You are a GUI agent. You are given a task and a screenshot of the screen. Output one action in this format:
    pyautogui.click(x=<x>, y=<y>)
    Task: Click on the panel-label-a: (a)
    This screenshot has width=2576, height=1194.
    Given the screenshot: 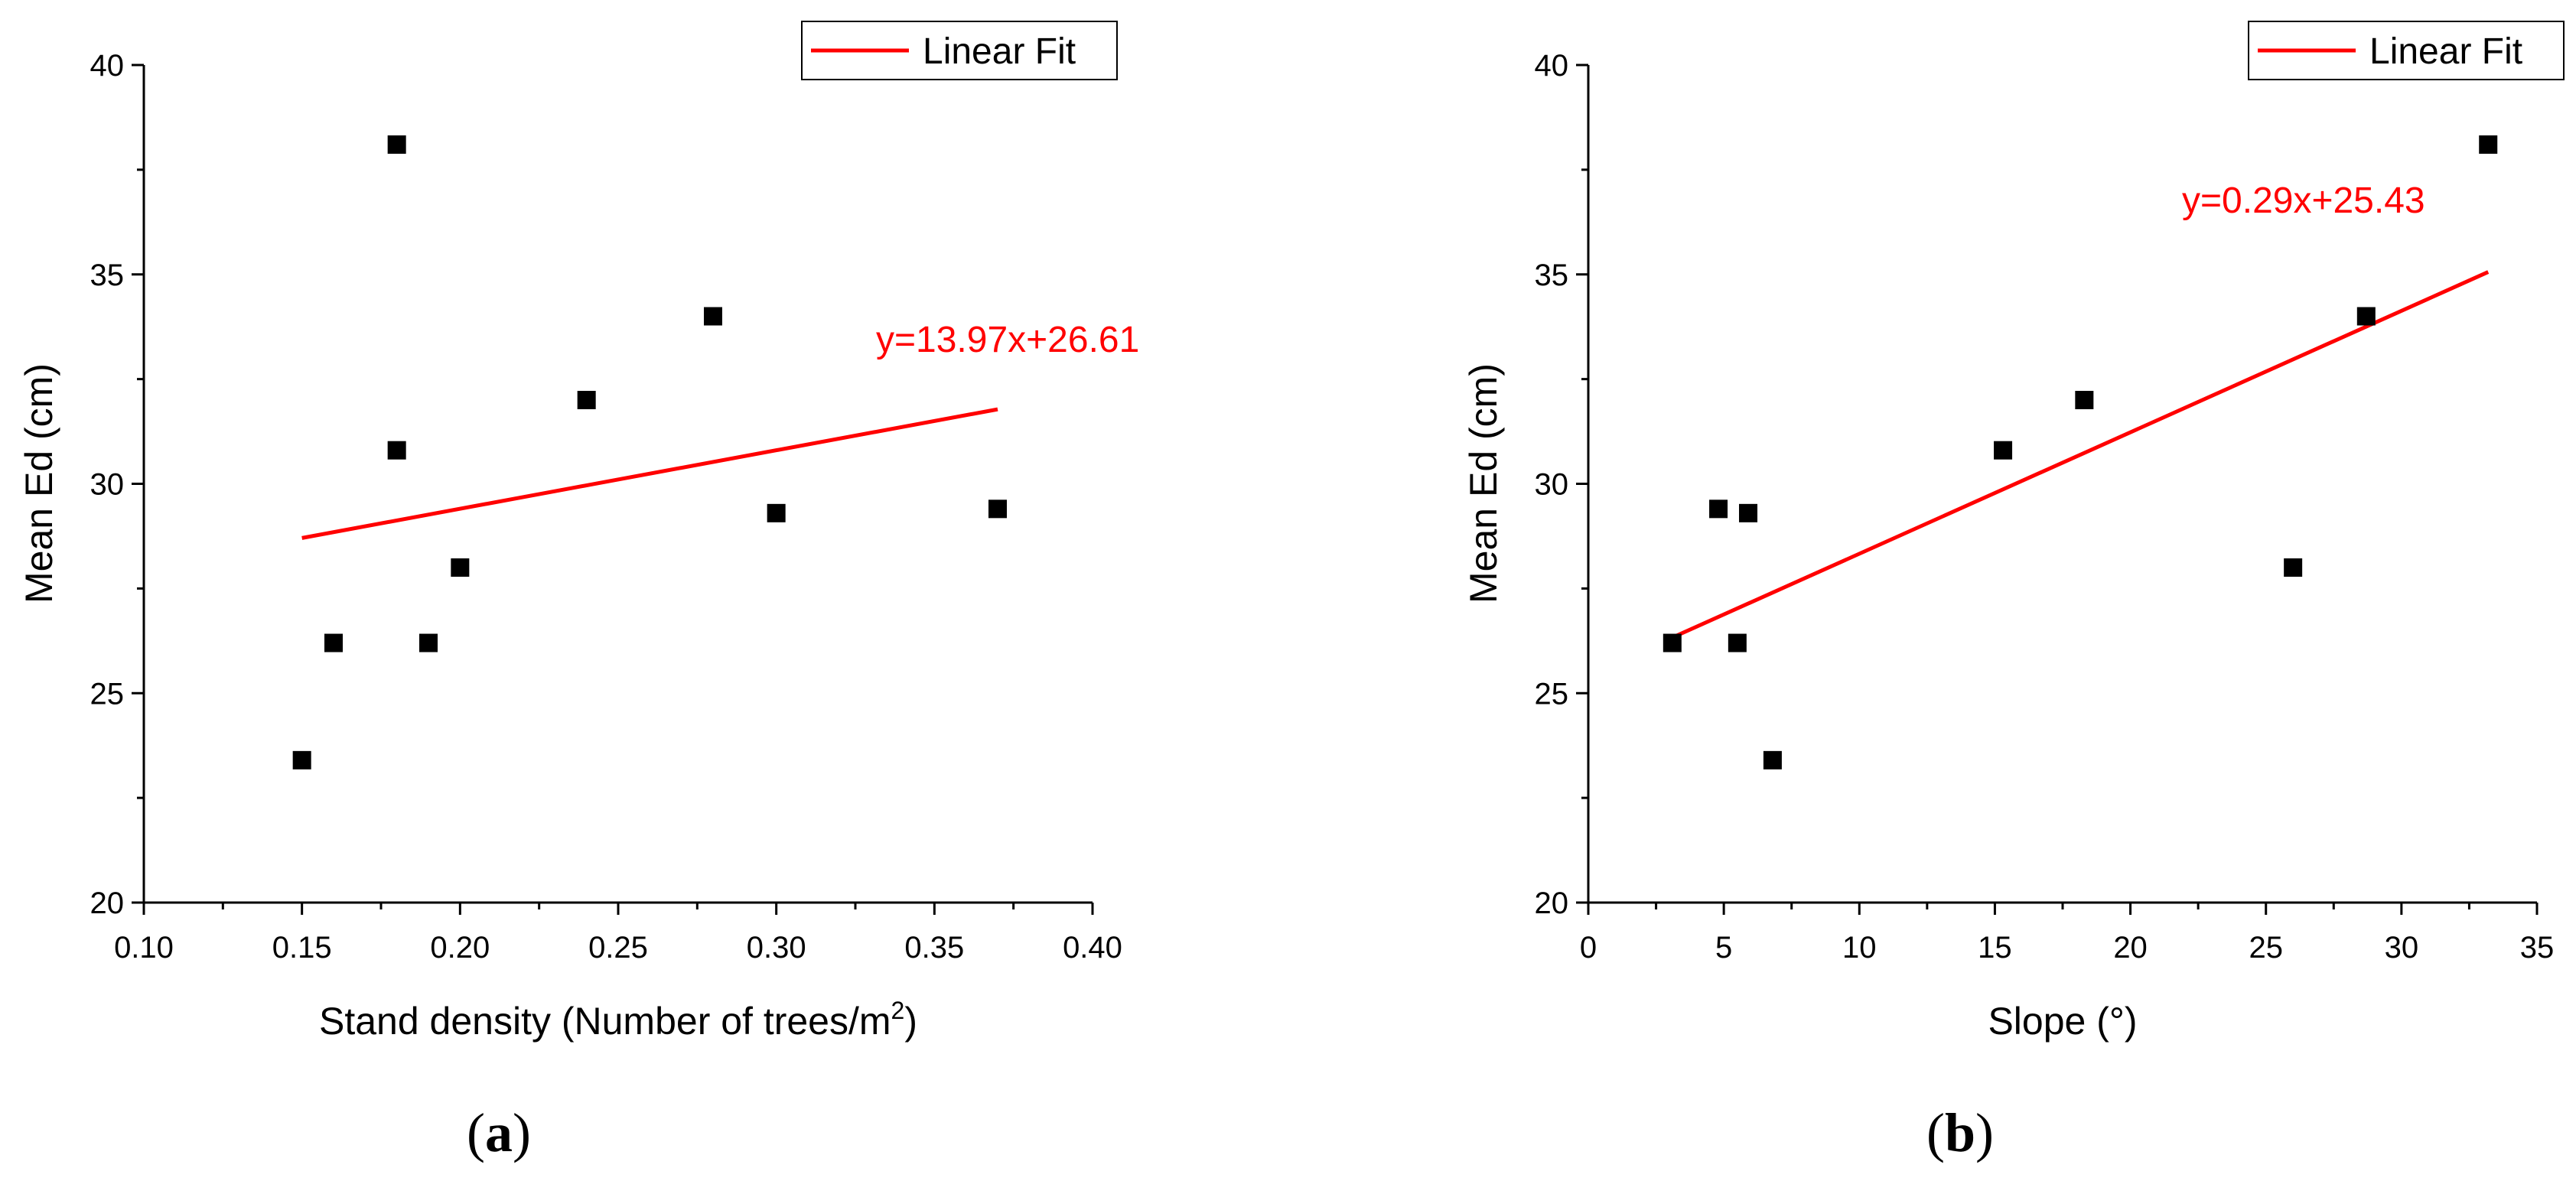 What is the action you would take?
    pyautogui.click(x=499, y=1132)
    